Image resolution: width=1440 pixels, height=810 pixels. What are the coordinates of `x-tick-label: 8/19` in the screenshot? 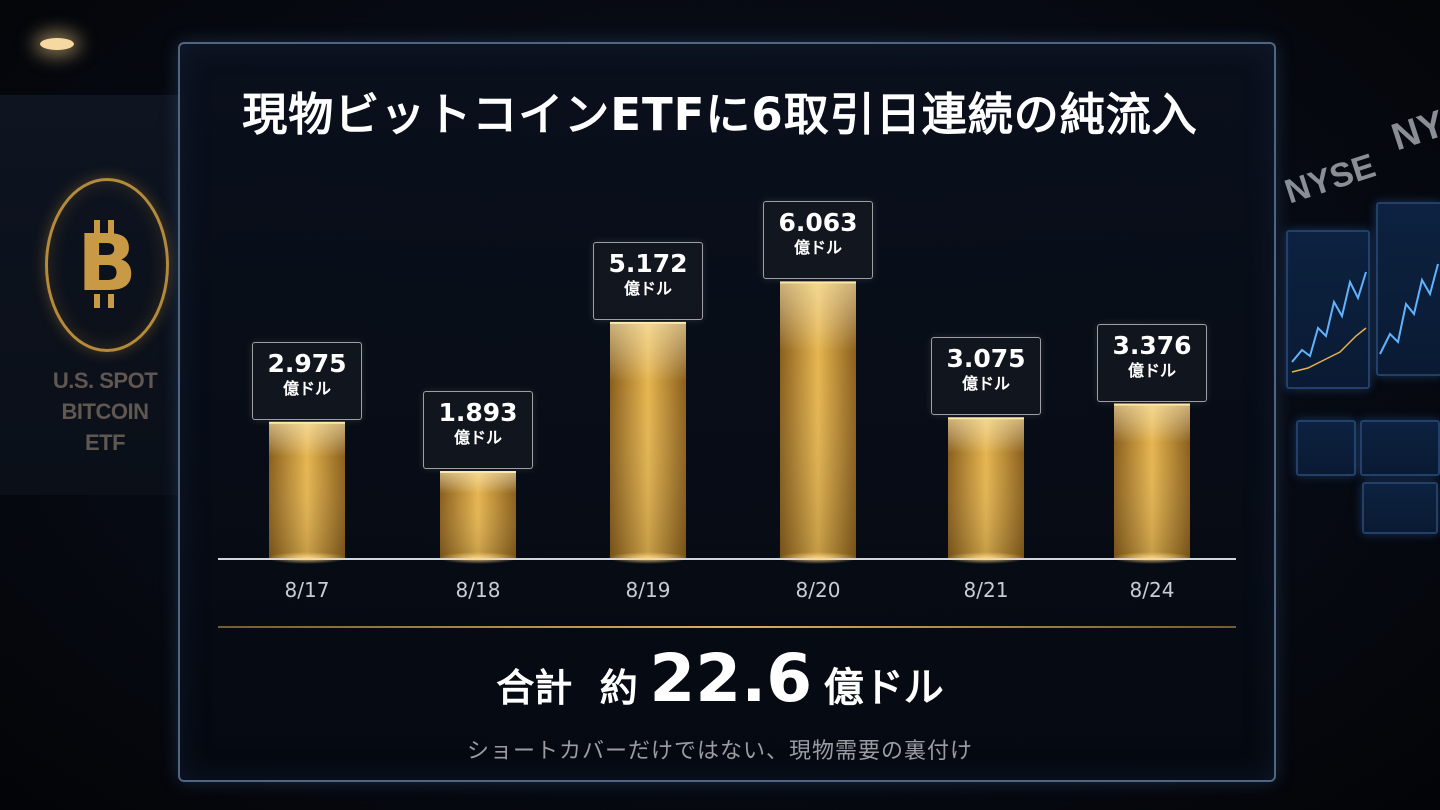 It's located at (648, 590).